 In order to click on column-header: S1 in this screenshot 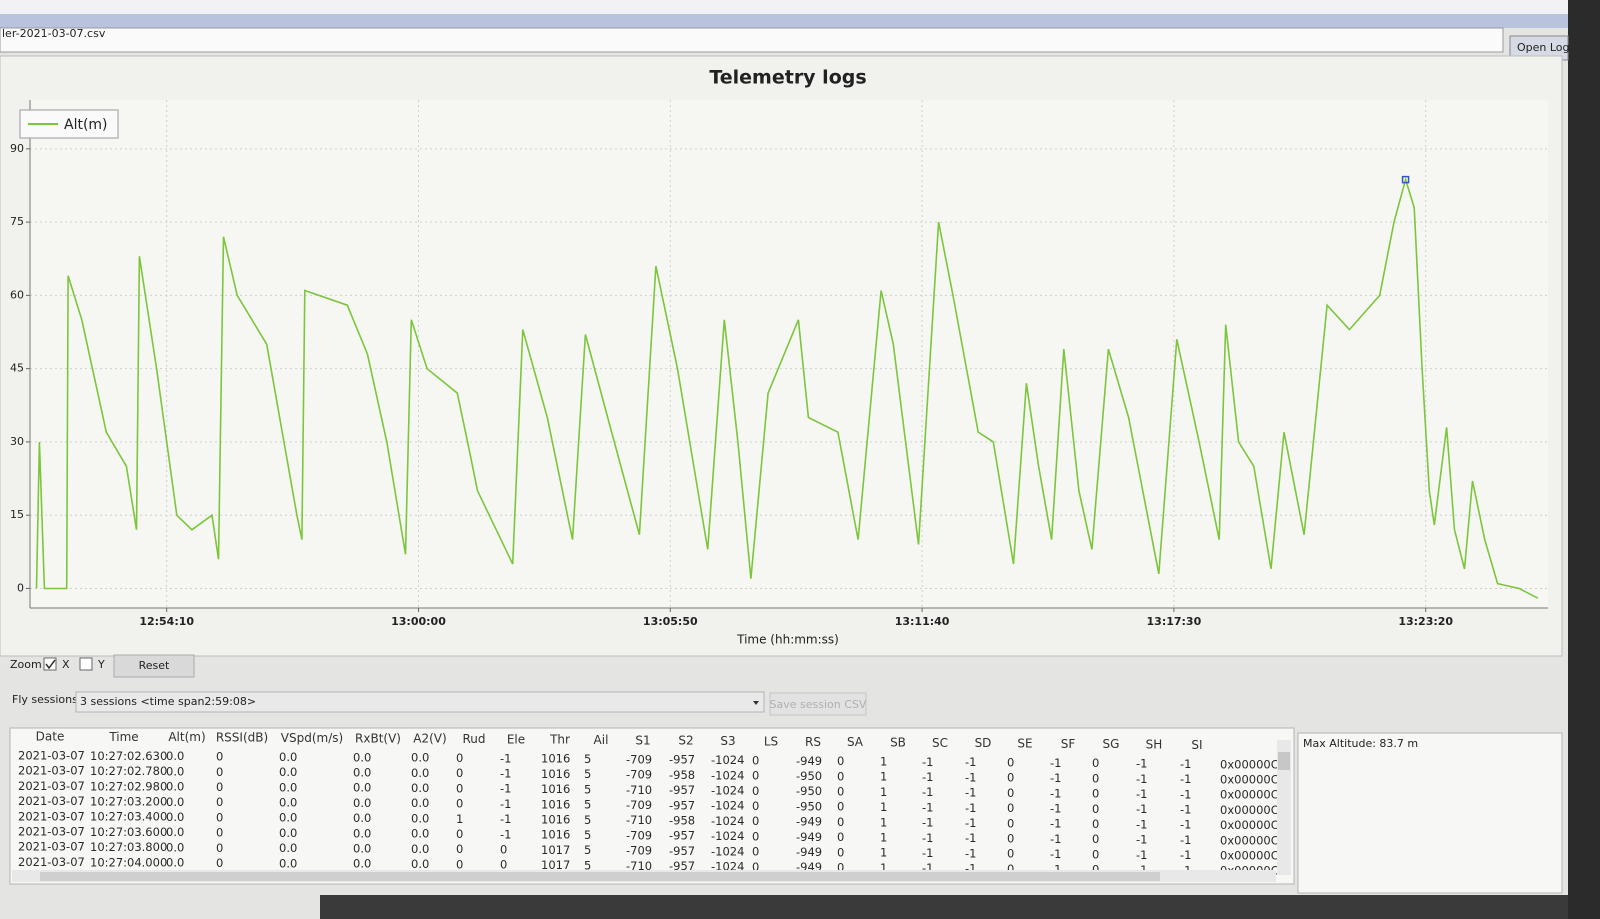, I will do `click(642, 740)`.